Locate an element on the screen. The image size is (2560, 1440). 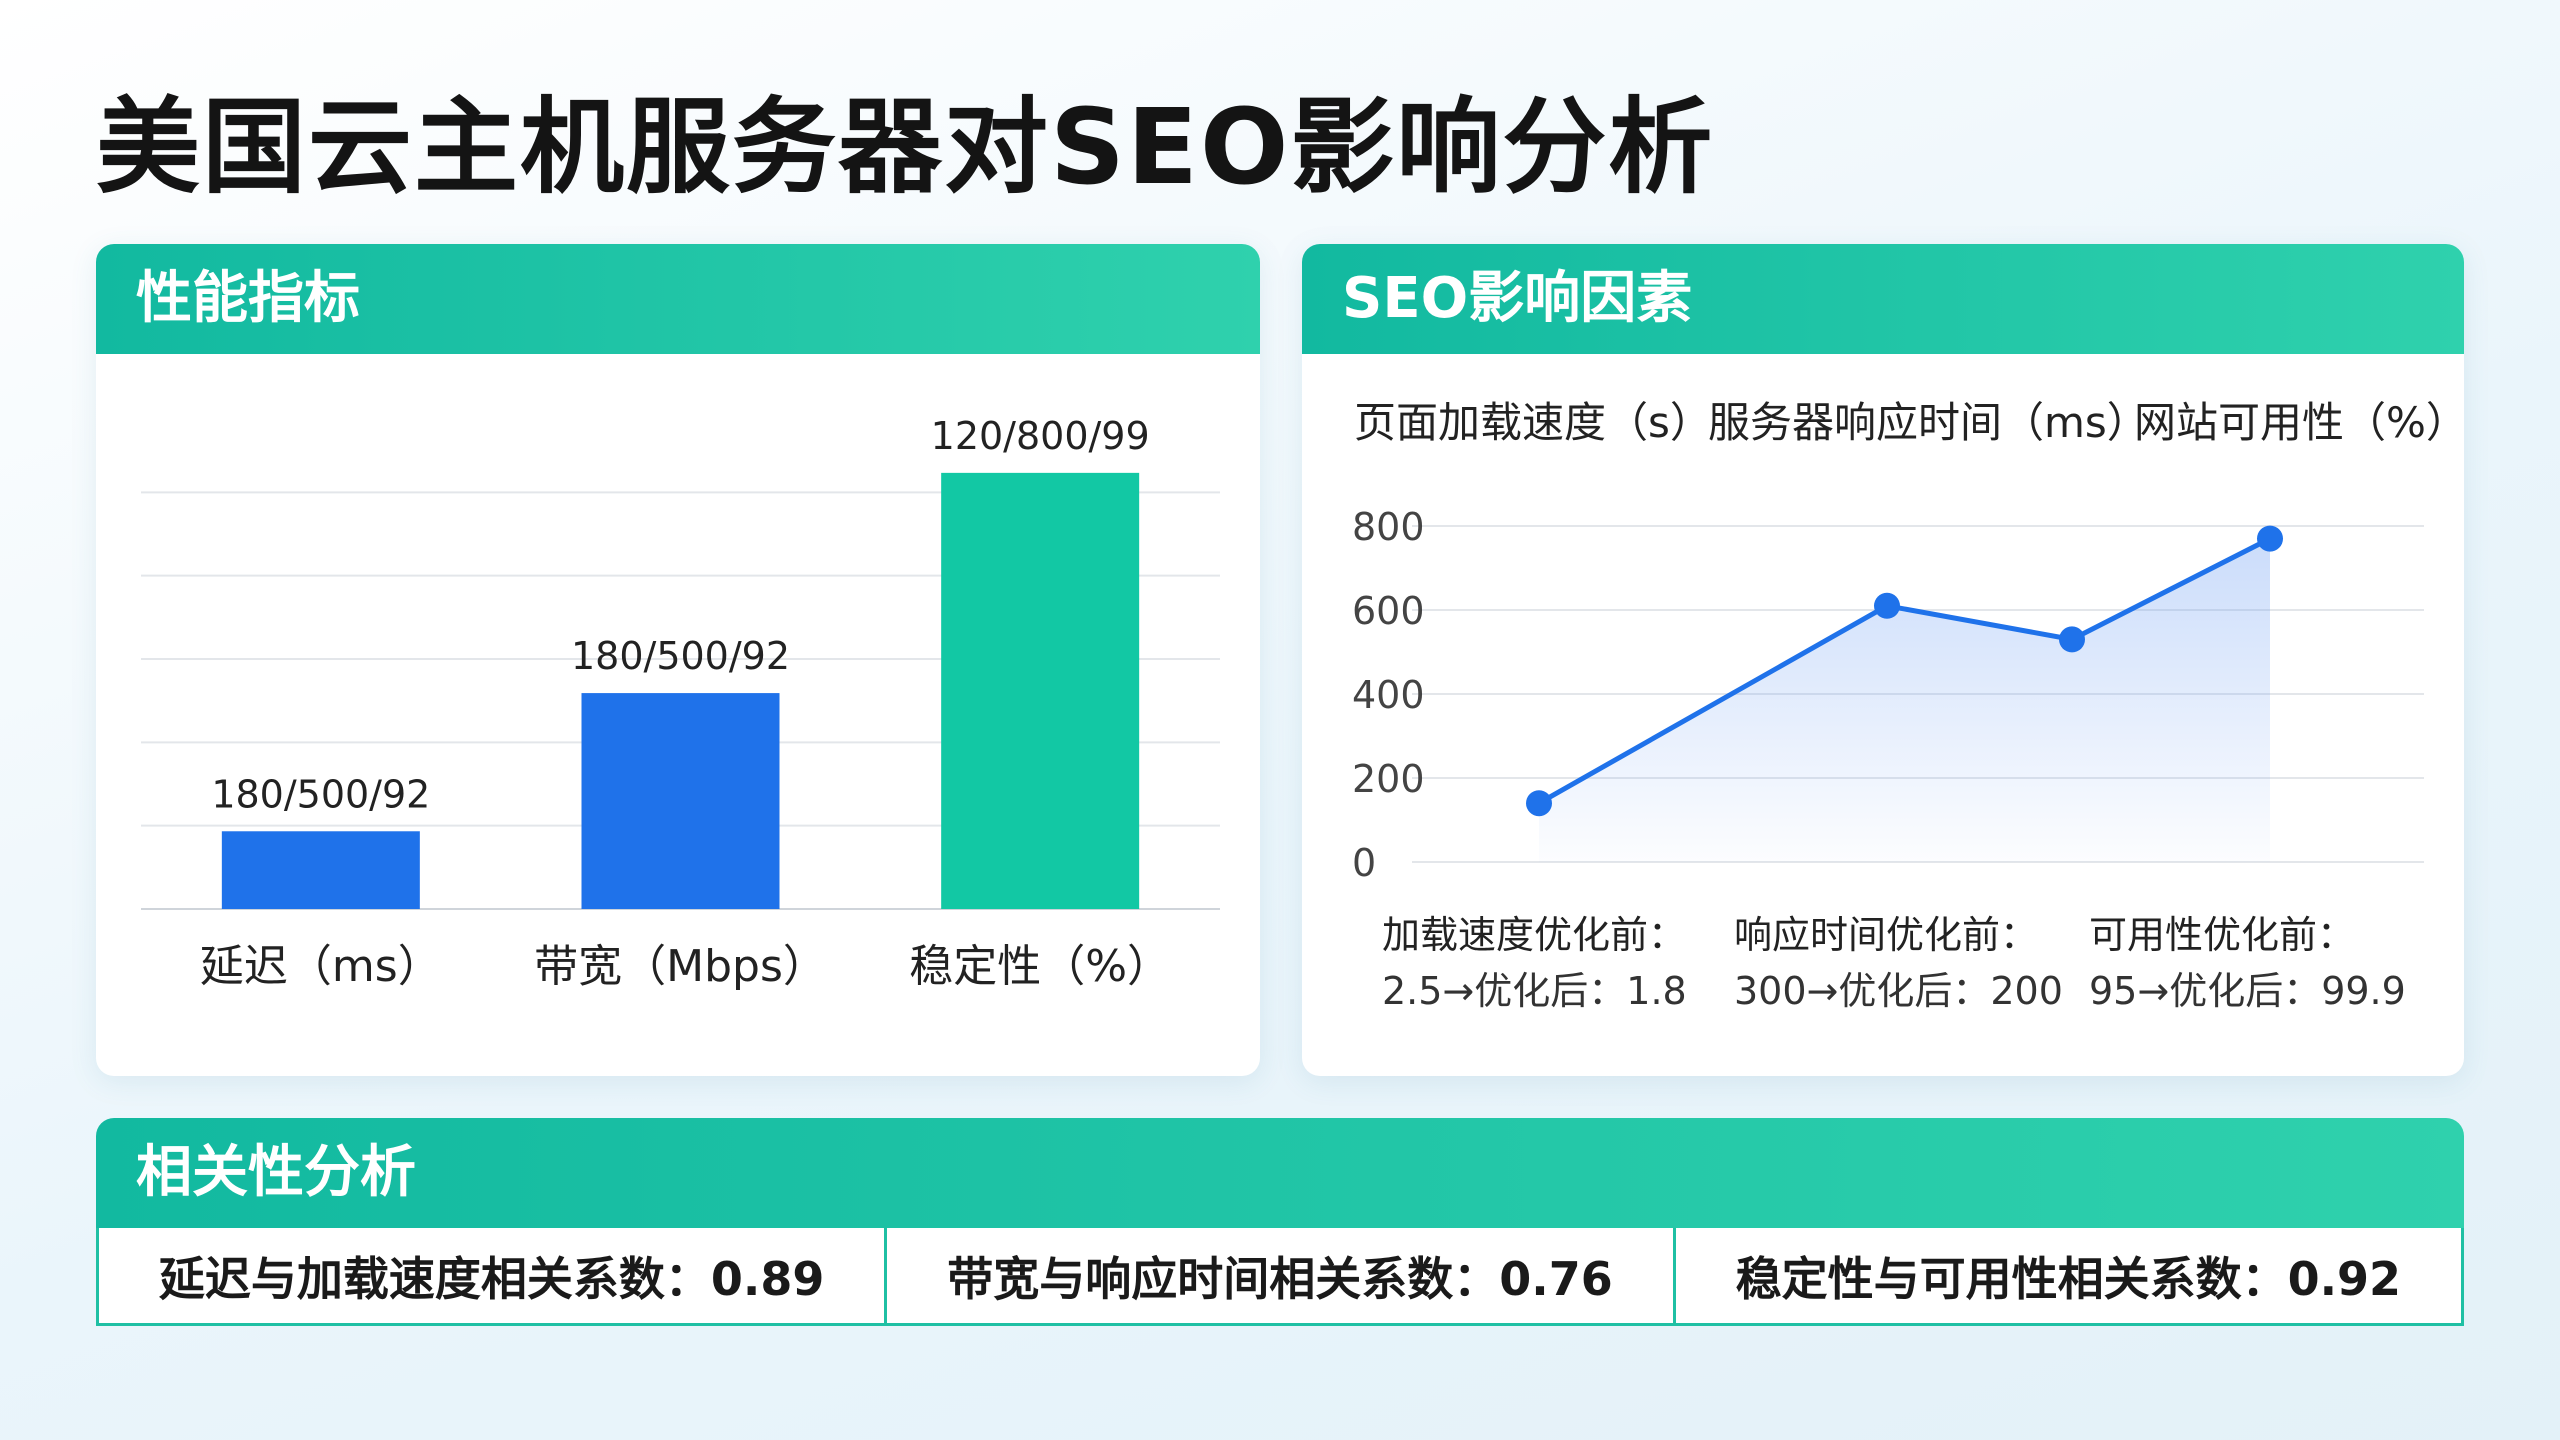
seo-factors-panel-header: SEO影响因素 is located at coordinates (1883, 299).